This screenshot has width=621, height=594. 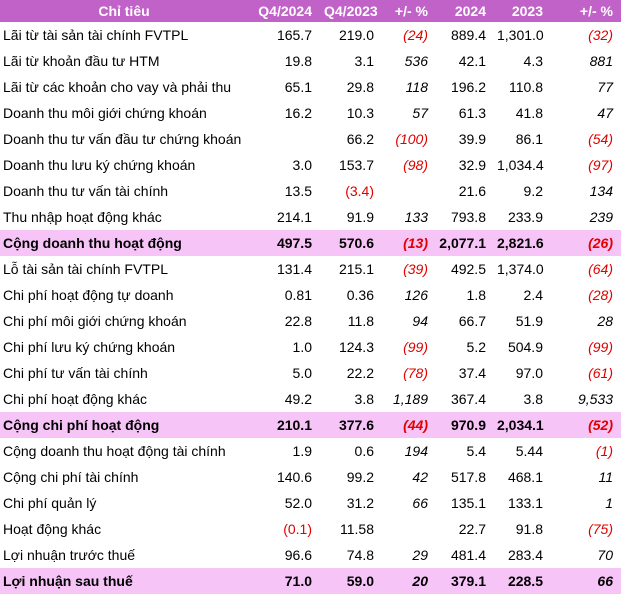 I want to click on cell: 133, so click(x=416, y=217).